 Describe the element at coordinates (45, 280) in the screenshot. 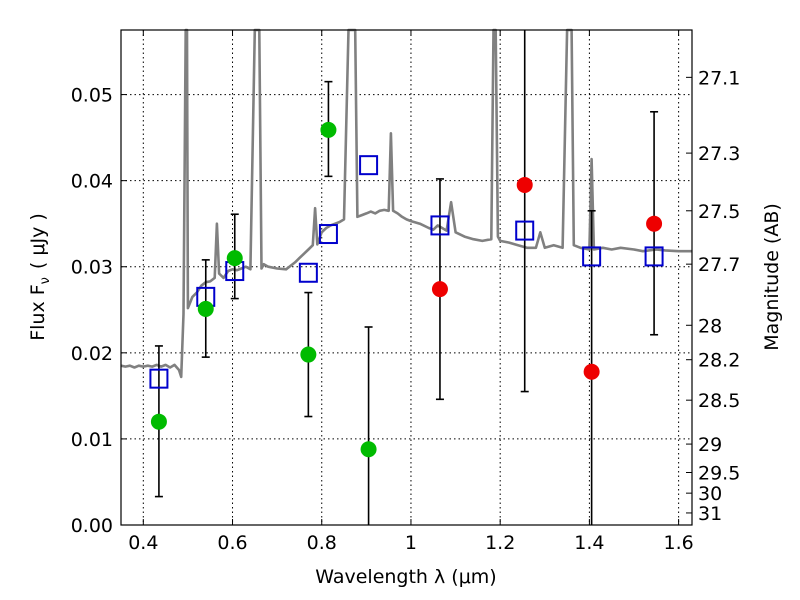

I see `y-axis-label-subscript: ν` at that location.